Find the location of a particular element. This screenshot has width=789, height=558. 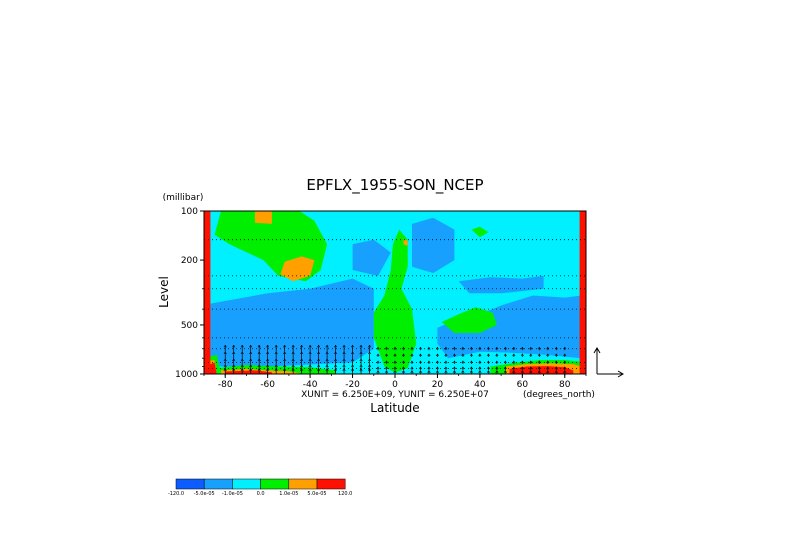

colorbar-label: -1.0e-05 is located at coordinates (232, 494).